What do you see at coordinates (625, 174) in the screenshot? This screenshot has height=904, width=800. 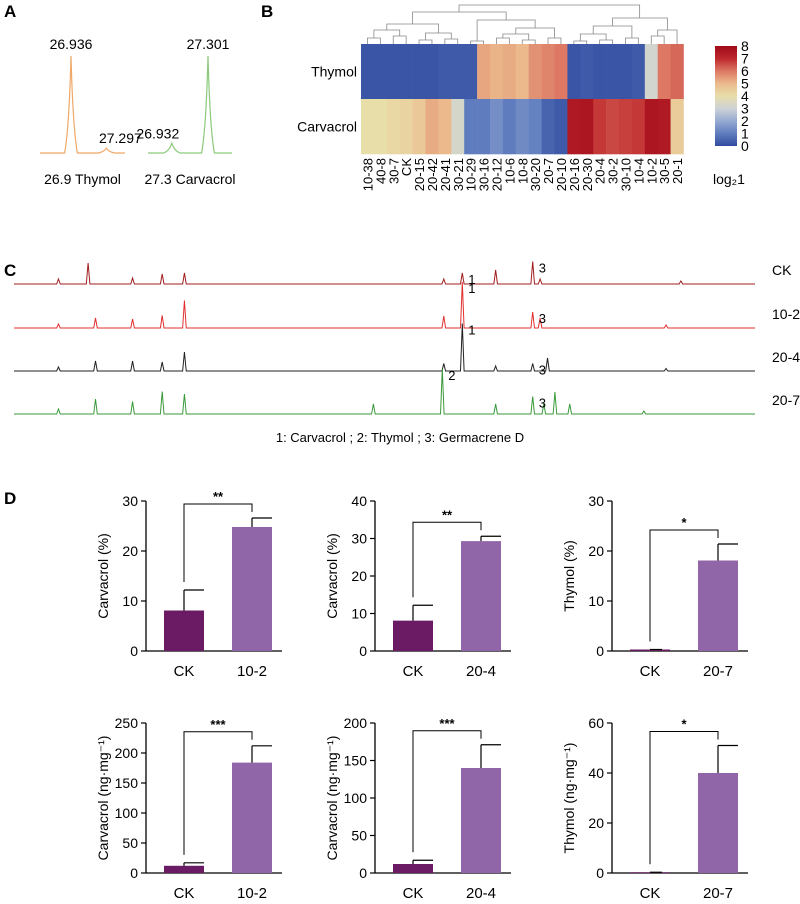 I see `heatmap-column-label: 30-10` at bounding box center [625, 174].